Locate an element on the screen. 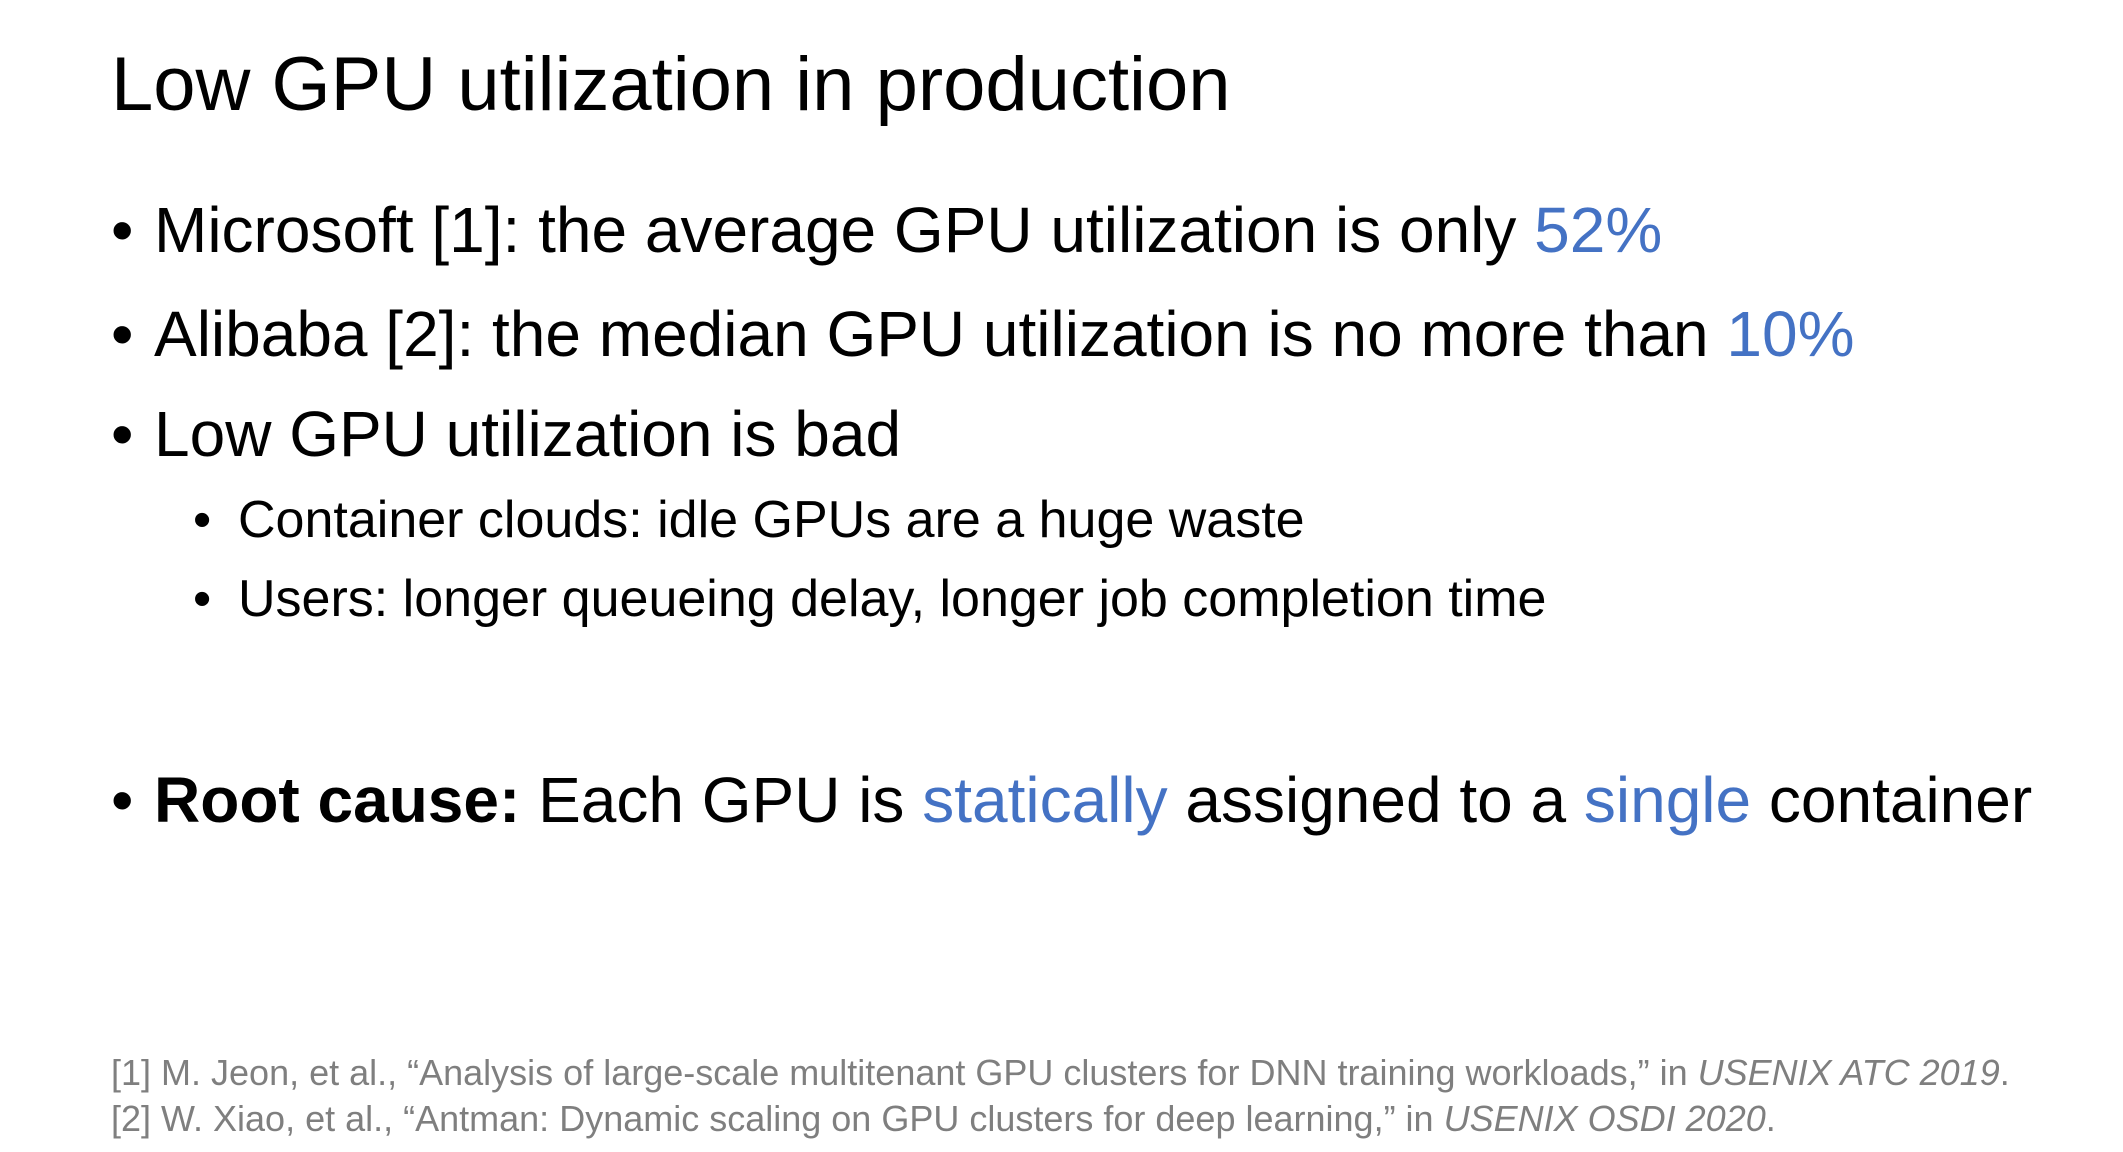 The image size is (2123, 1152). slide-title: Low GPU utilization in production is located at coordinates (671, 84).